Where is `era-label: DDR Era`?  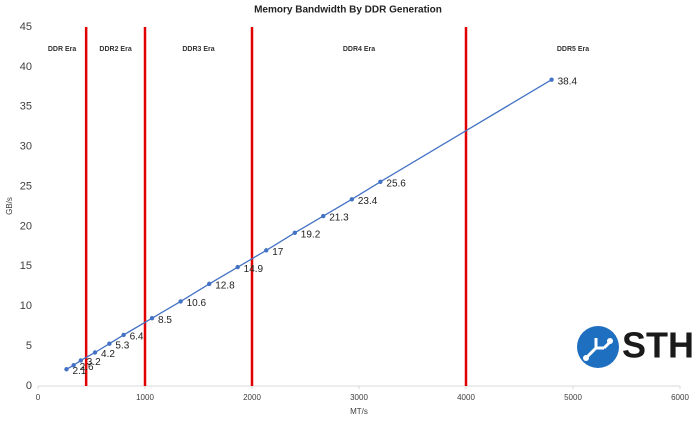 era-label: DDR Era is located at coordinates (62, 49).